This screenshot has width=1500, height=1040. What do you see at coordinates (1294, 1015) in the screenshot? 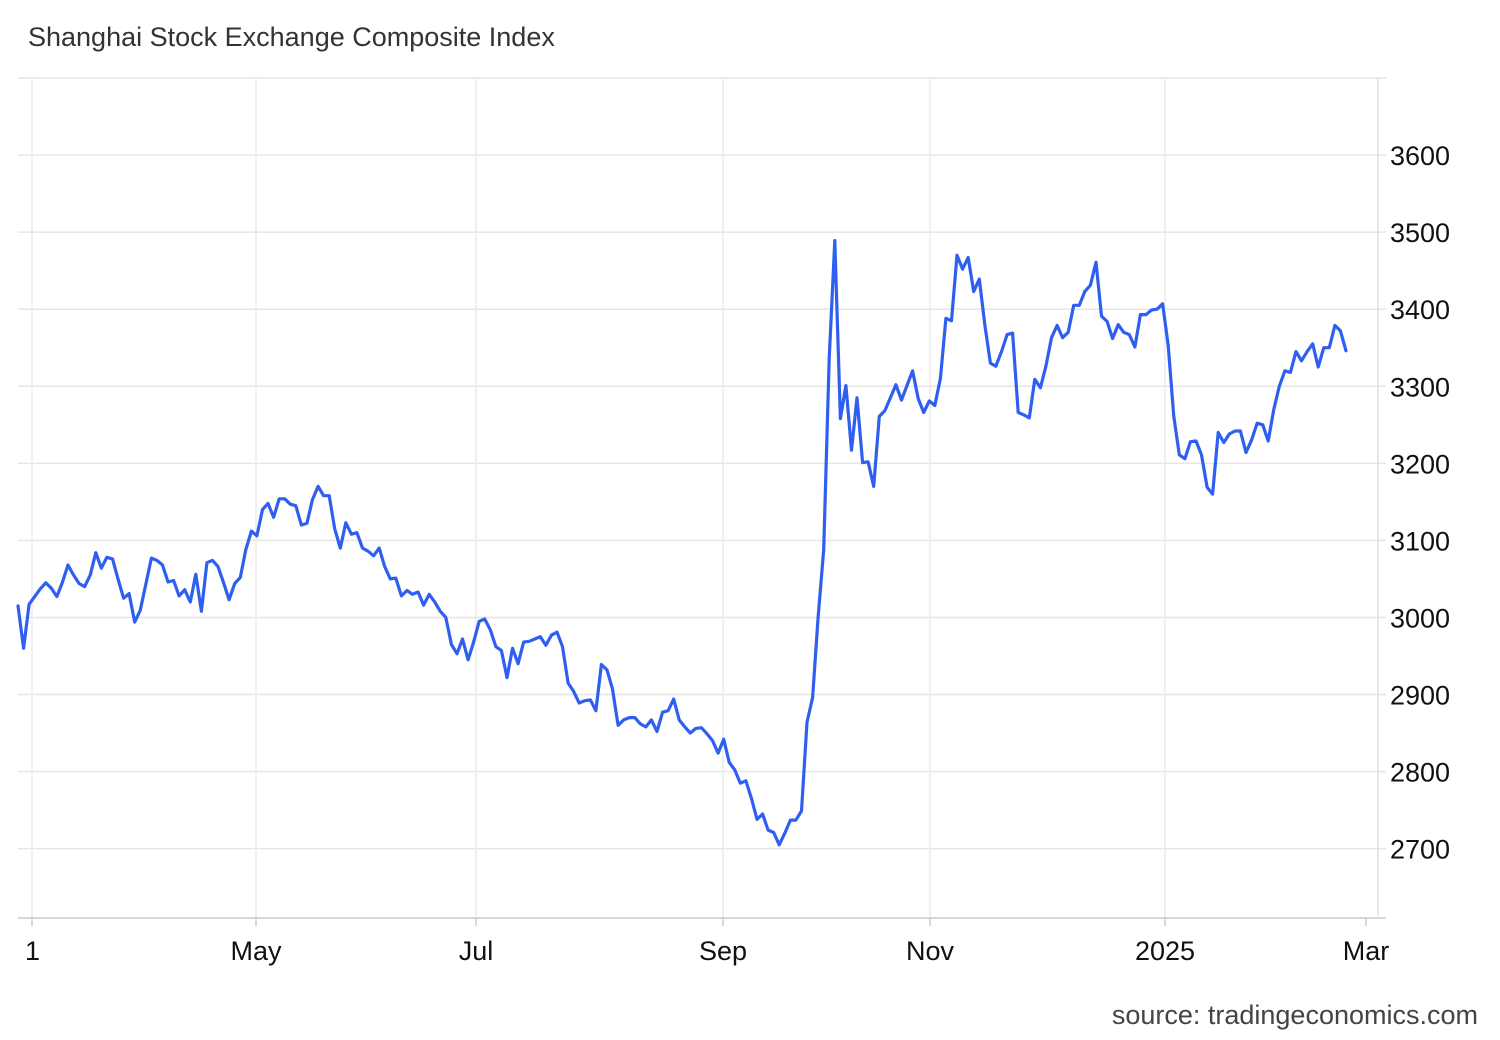
I see `chart-source: source: tradingeconomics.com` at bounding box center [1294, 1015].